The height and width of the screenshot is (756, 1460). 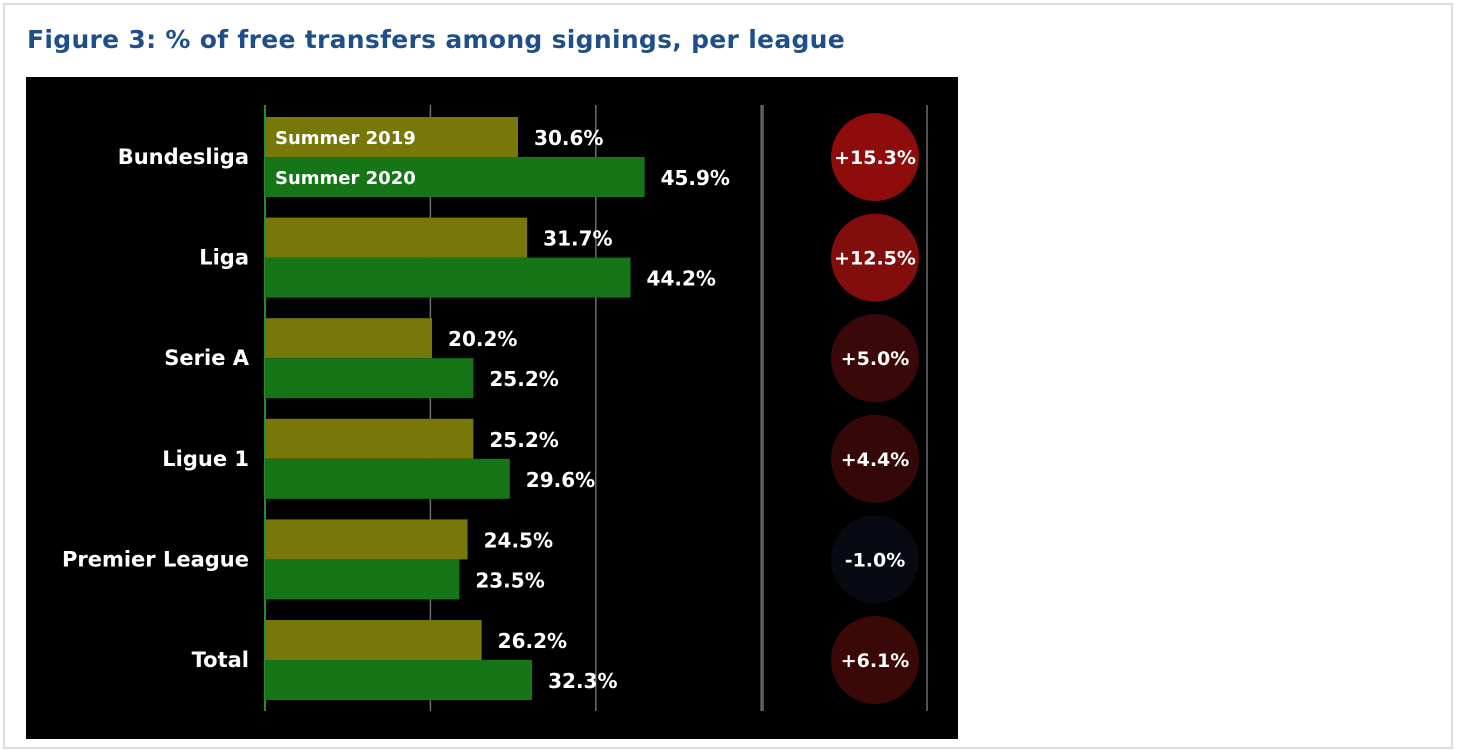 I want to click on value-label-2020-liga: 44.2%, so click(x=681, y=279).